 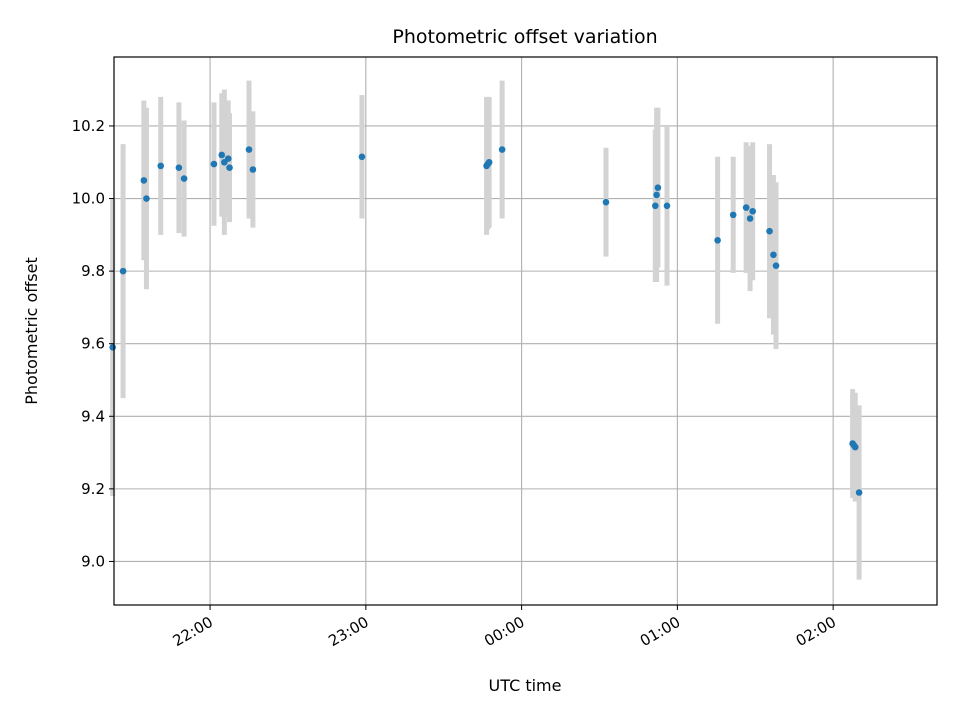 What do you see at coordinates (93, 416) in the screenshot?
I see `y-tick-label: 9.4` at bounding box center [93, 416].